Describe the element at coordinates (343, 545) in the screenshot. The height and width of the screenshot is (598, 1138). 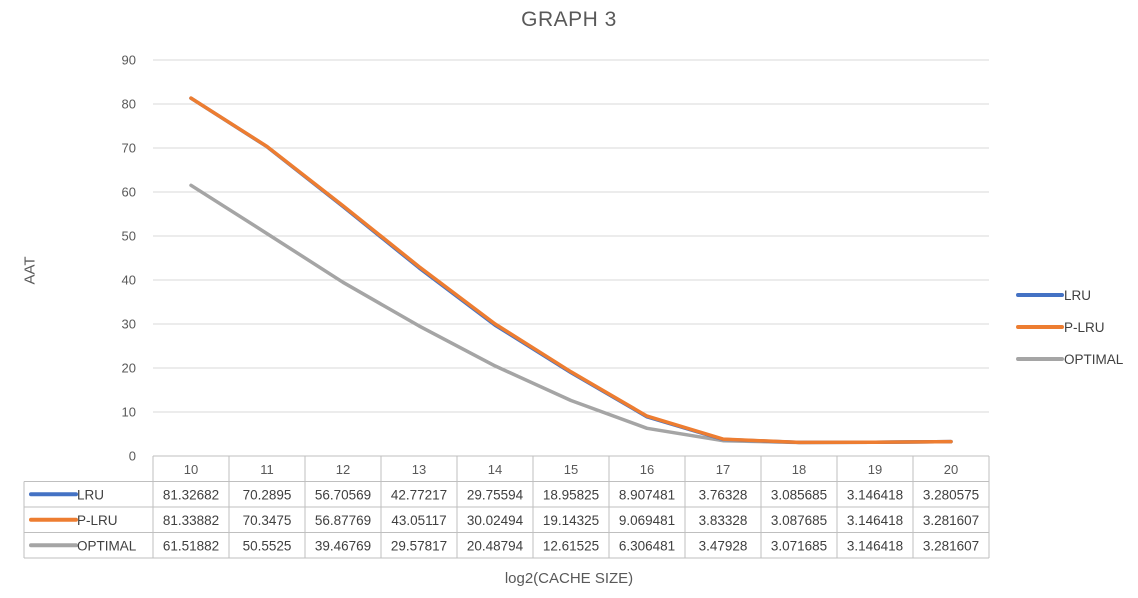
I see `data-label: 39.46769` at that location.